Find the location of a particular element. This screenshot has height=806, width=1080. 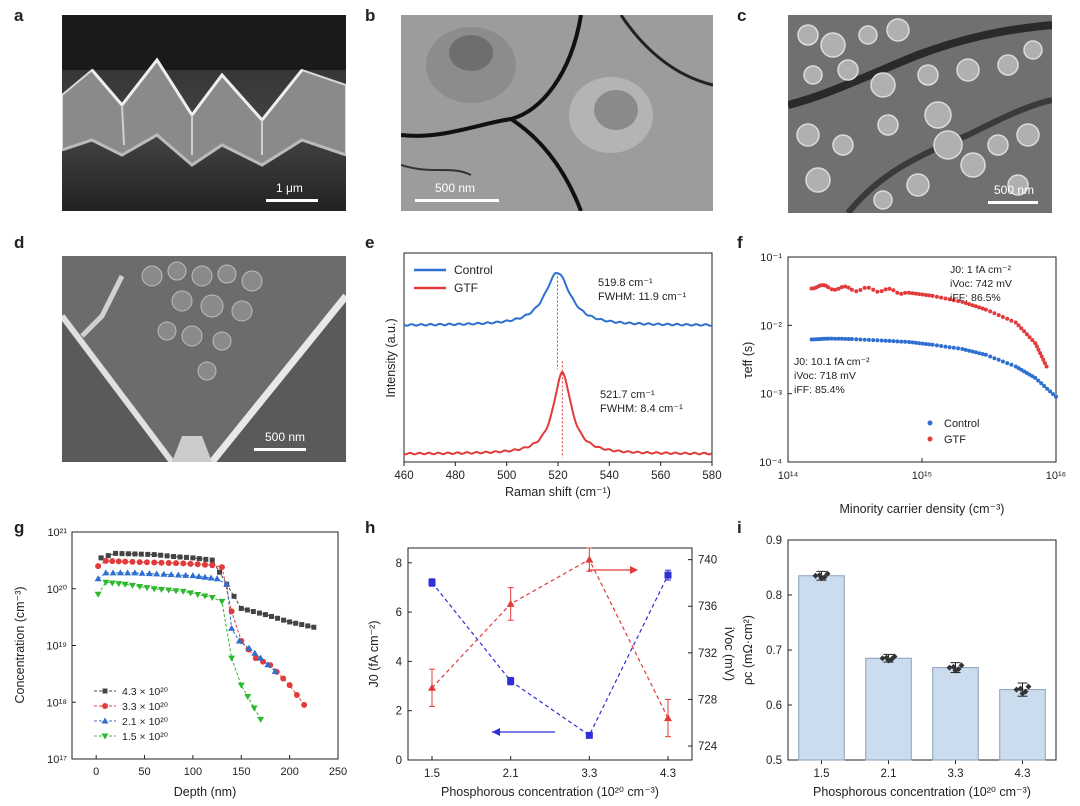

series-ivoc is located at coordinates (550, 642).